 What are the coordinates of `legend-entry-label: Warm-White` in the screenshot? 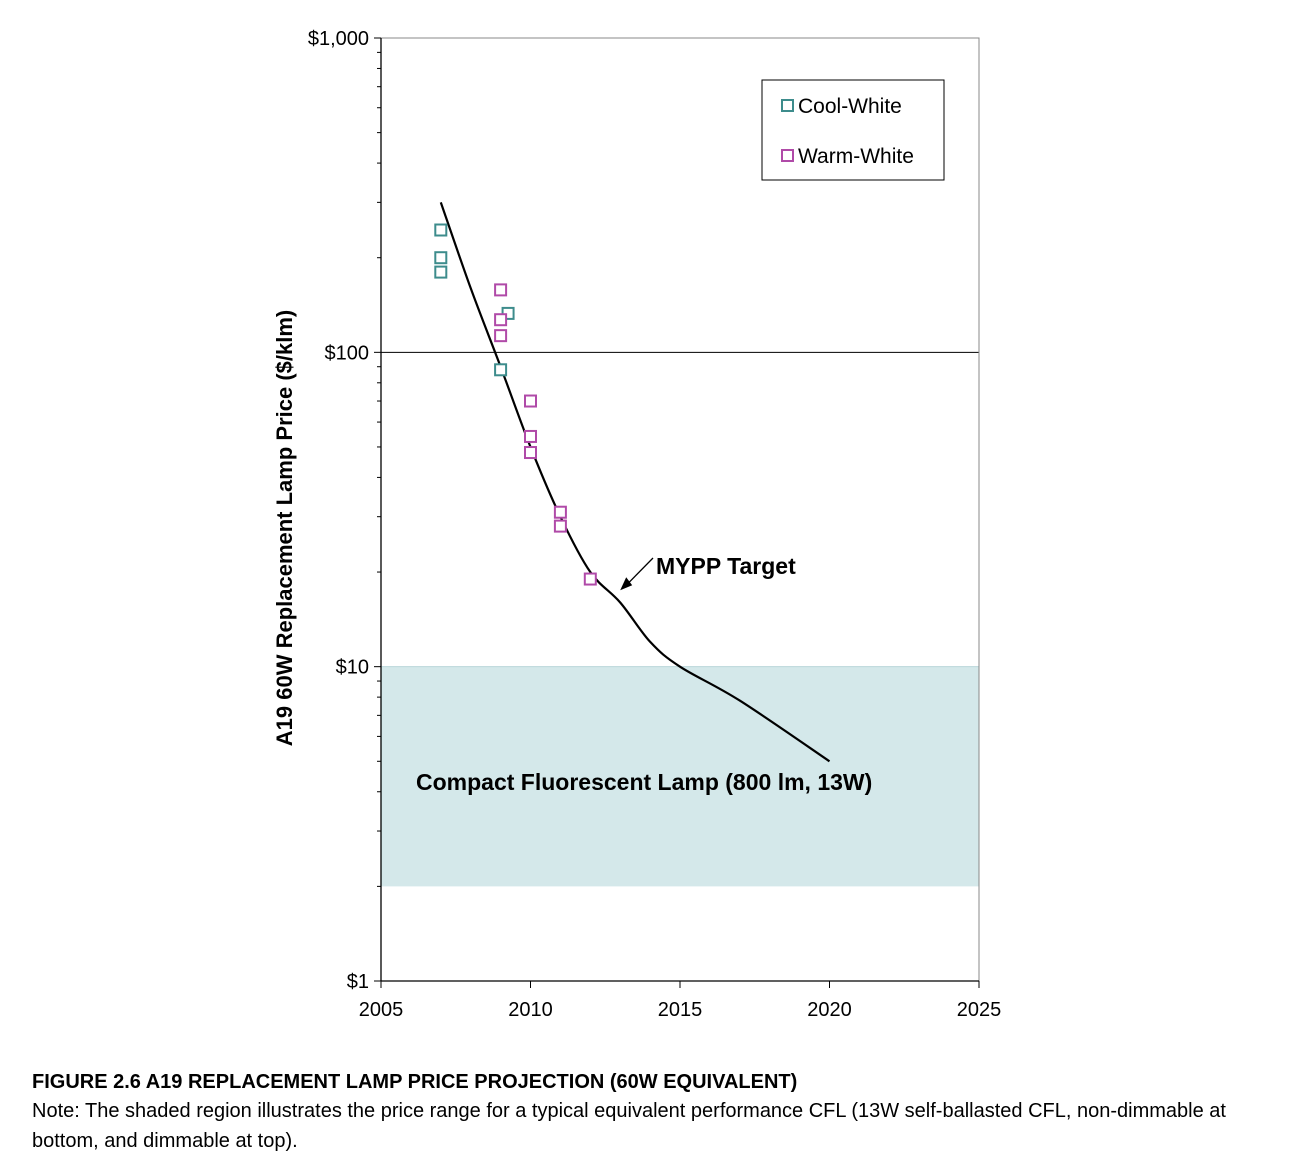 It's located at (856, 156).